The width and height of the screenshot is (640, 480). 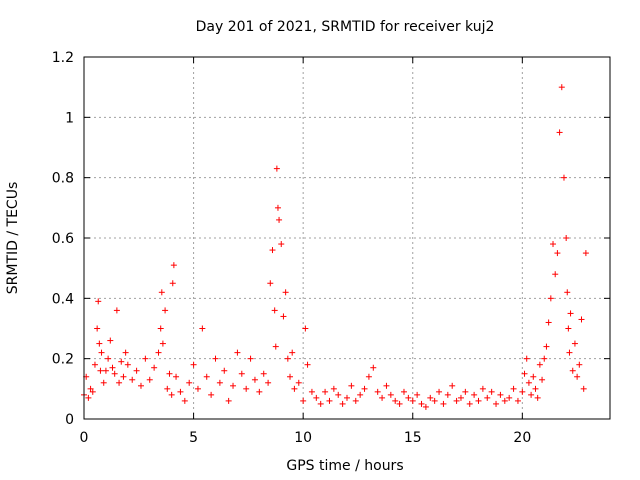 I want to click on x-tick-label: 5, so click(x=193, y=438).